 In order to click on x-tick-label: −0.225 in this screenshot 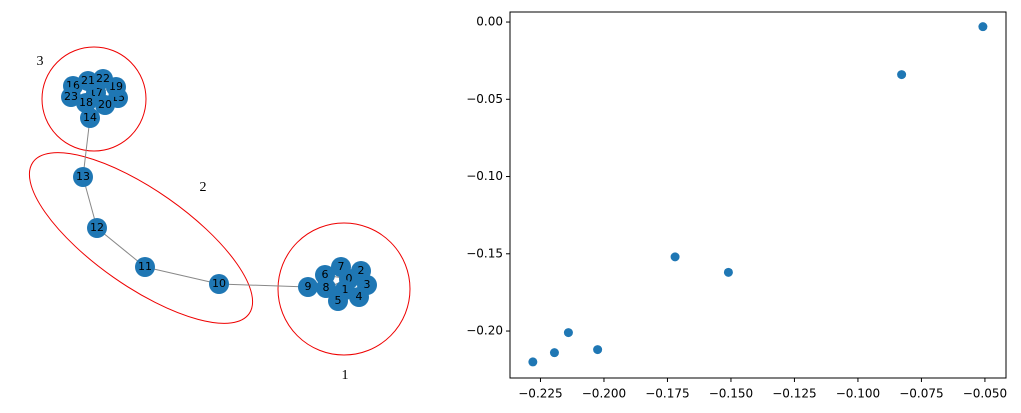, I will do `click(540, 394)`.